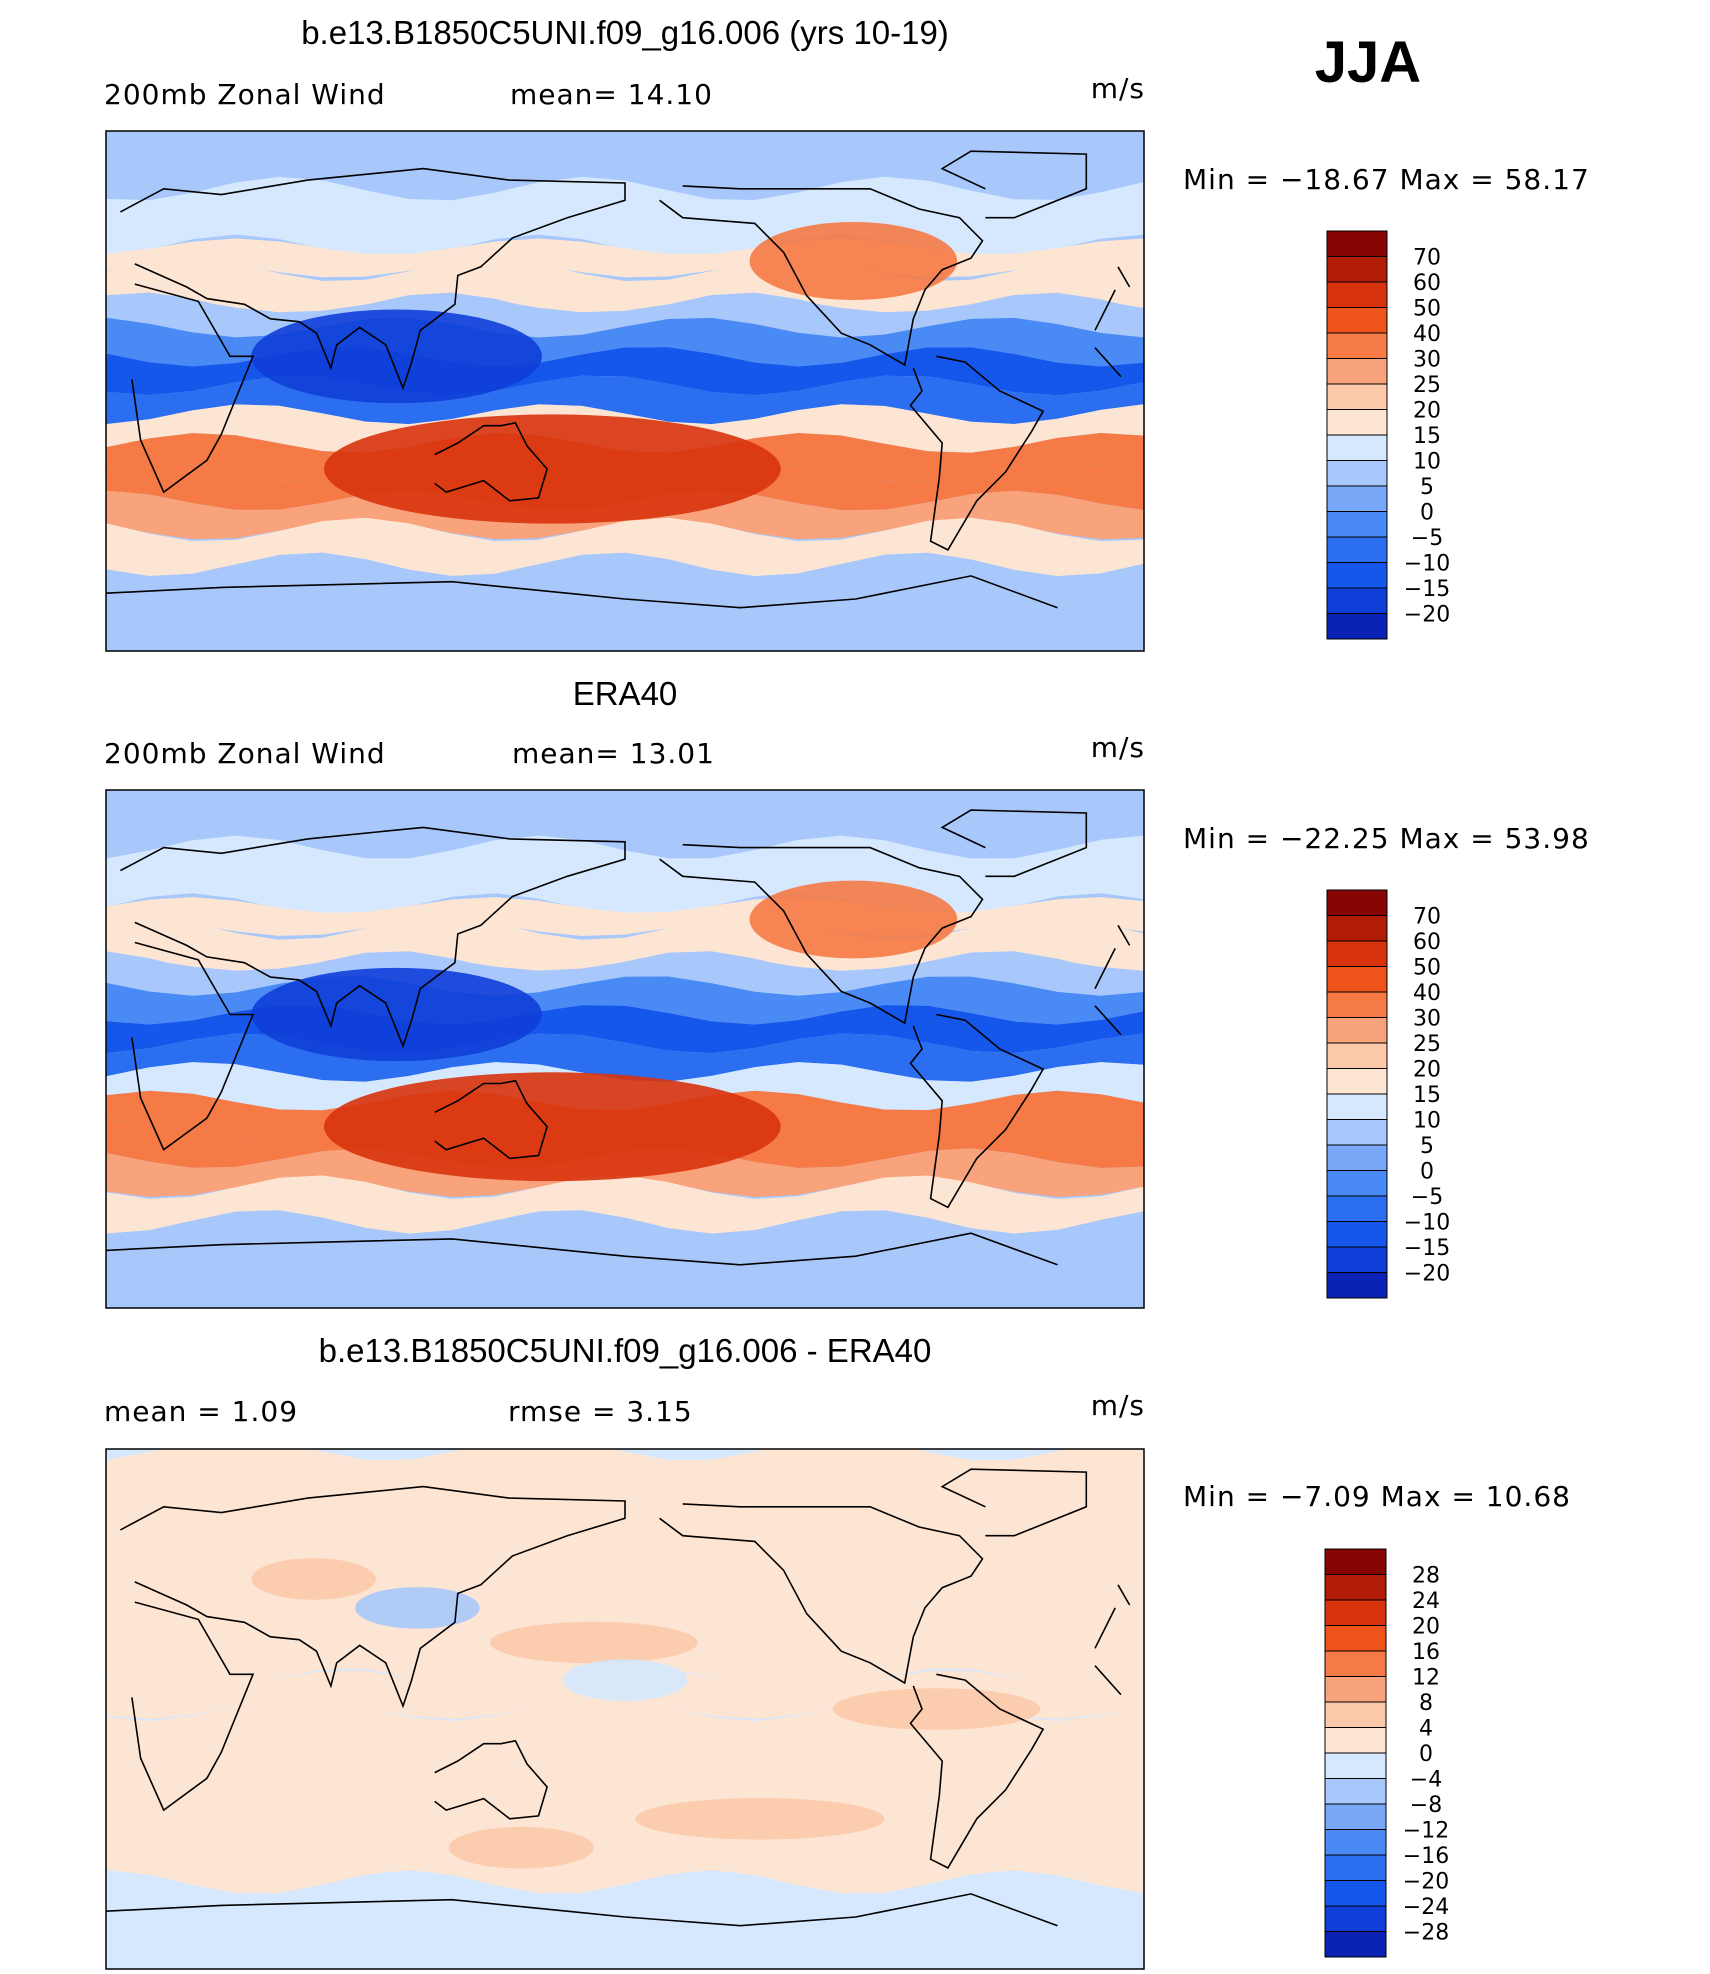 The height and width of the screenshot is (1974, 1710). Describe the element at coordinates (245, 94) in the screenshot. I see `panel-1-left-label: 200mb Zonal Wind` at that location.